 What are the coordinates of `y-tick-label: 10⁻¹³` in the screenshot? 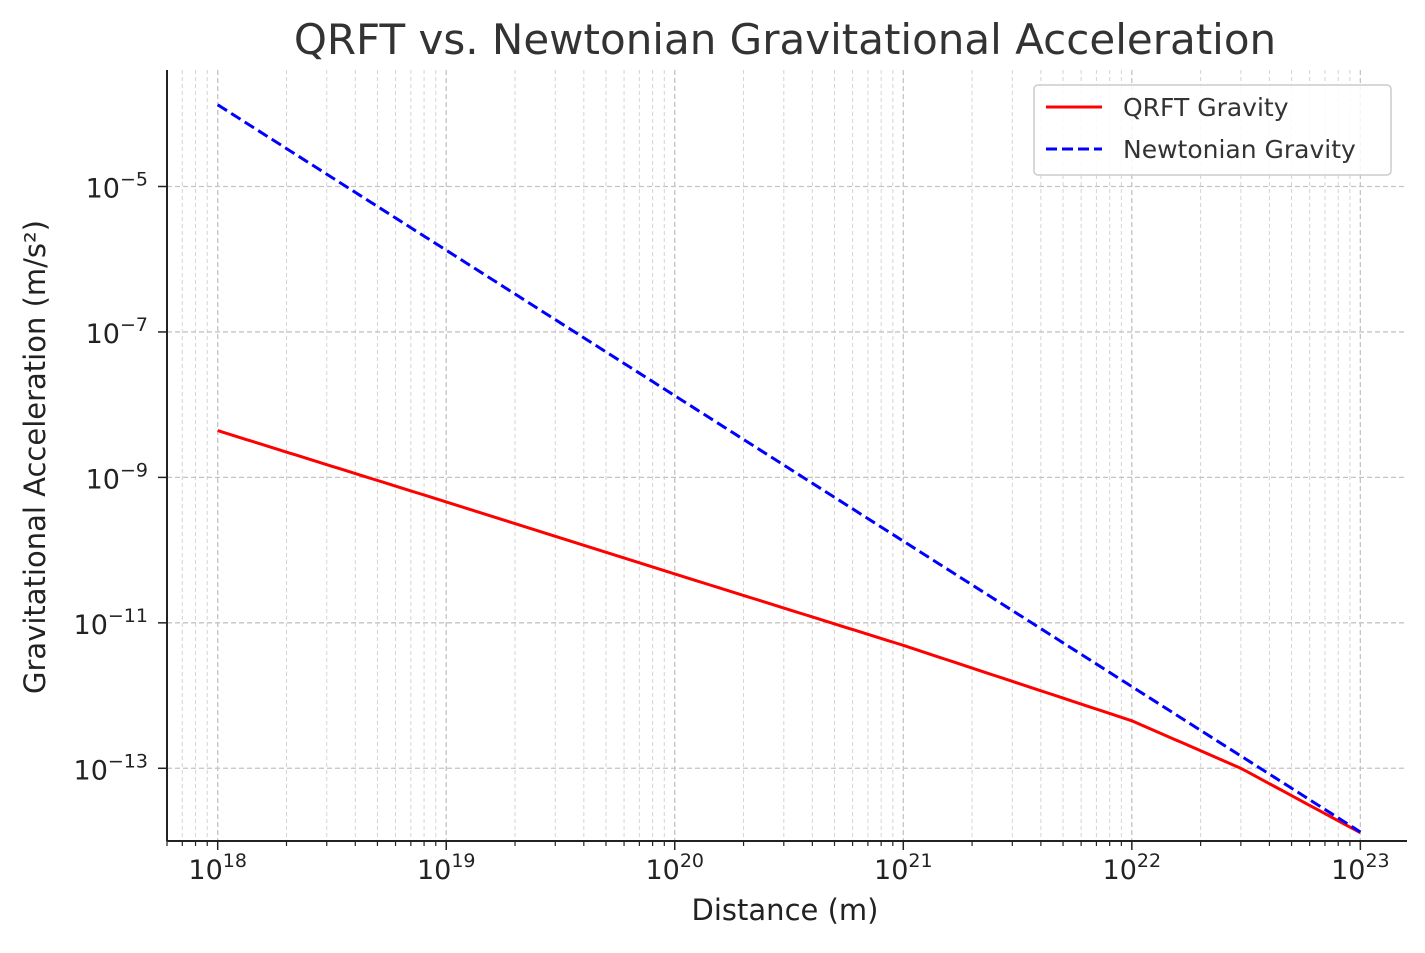 It's located at (111, 768).